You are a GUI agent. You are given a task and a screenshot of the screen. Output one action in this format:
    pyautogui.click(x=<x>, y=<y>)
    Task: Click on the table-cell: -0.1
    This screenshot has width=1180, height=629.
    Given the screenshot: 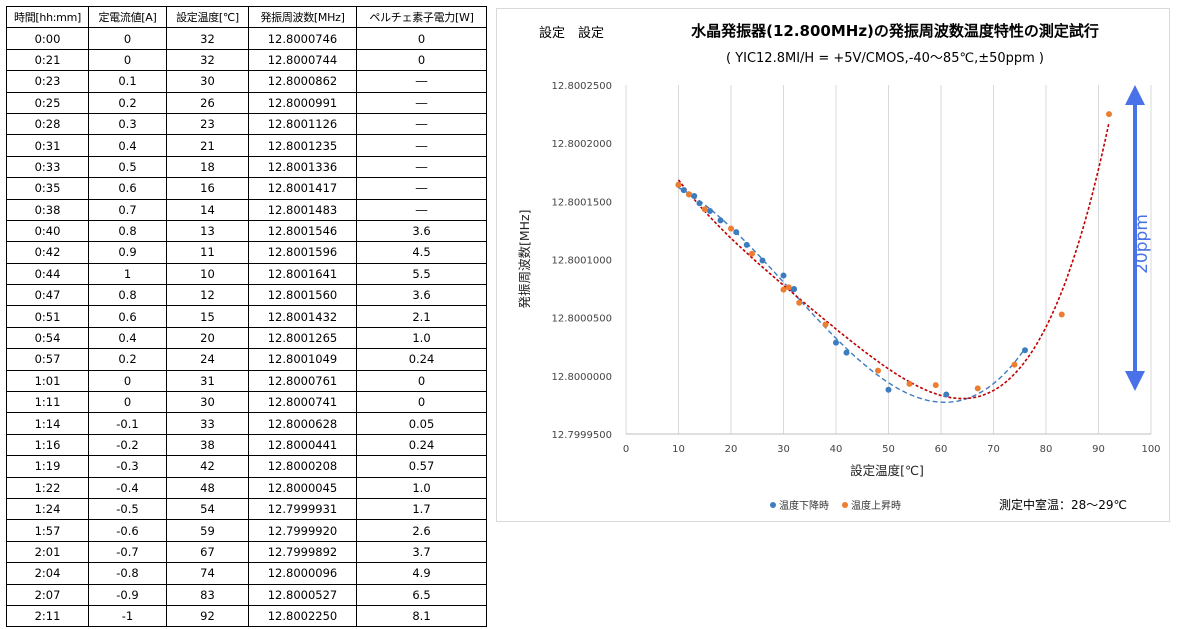 What is the action you would take?
    pyautogui.click(x=127, y=423)
    